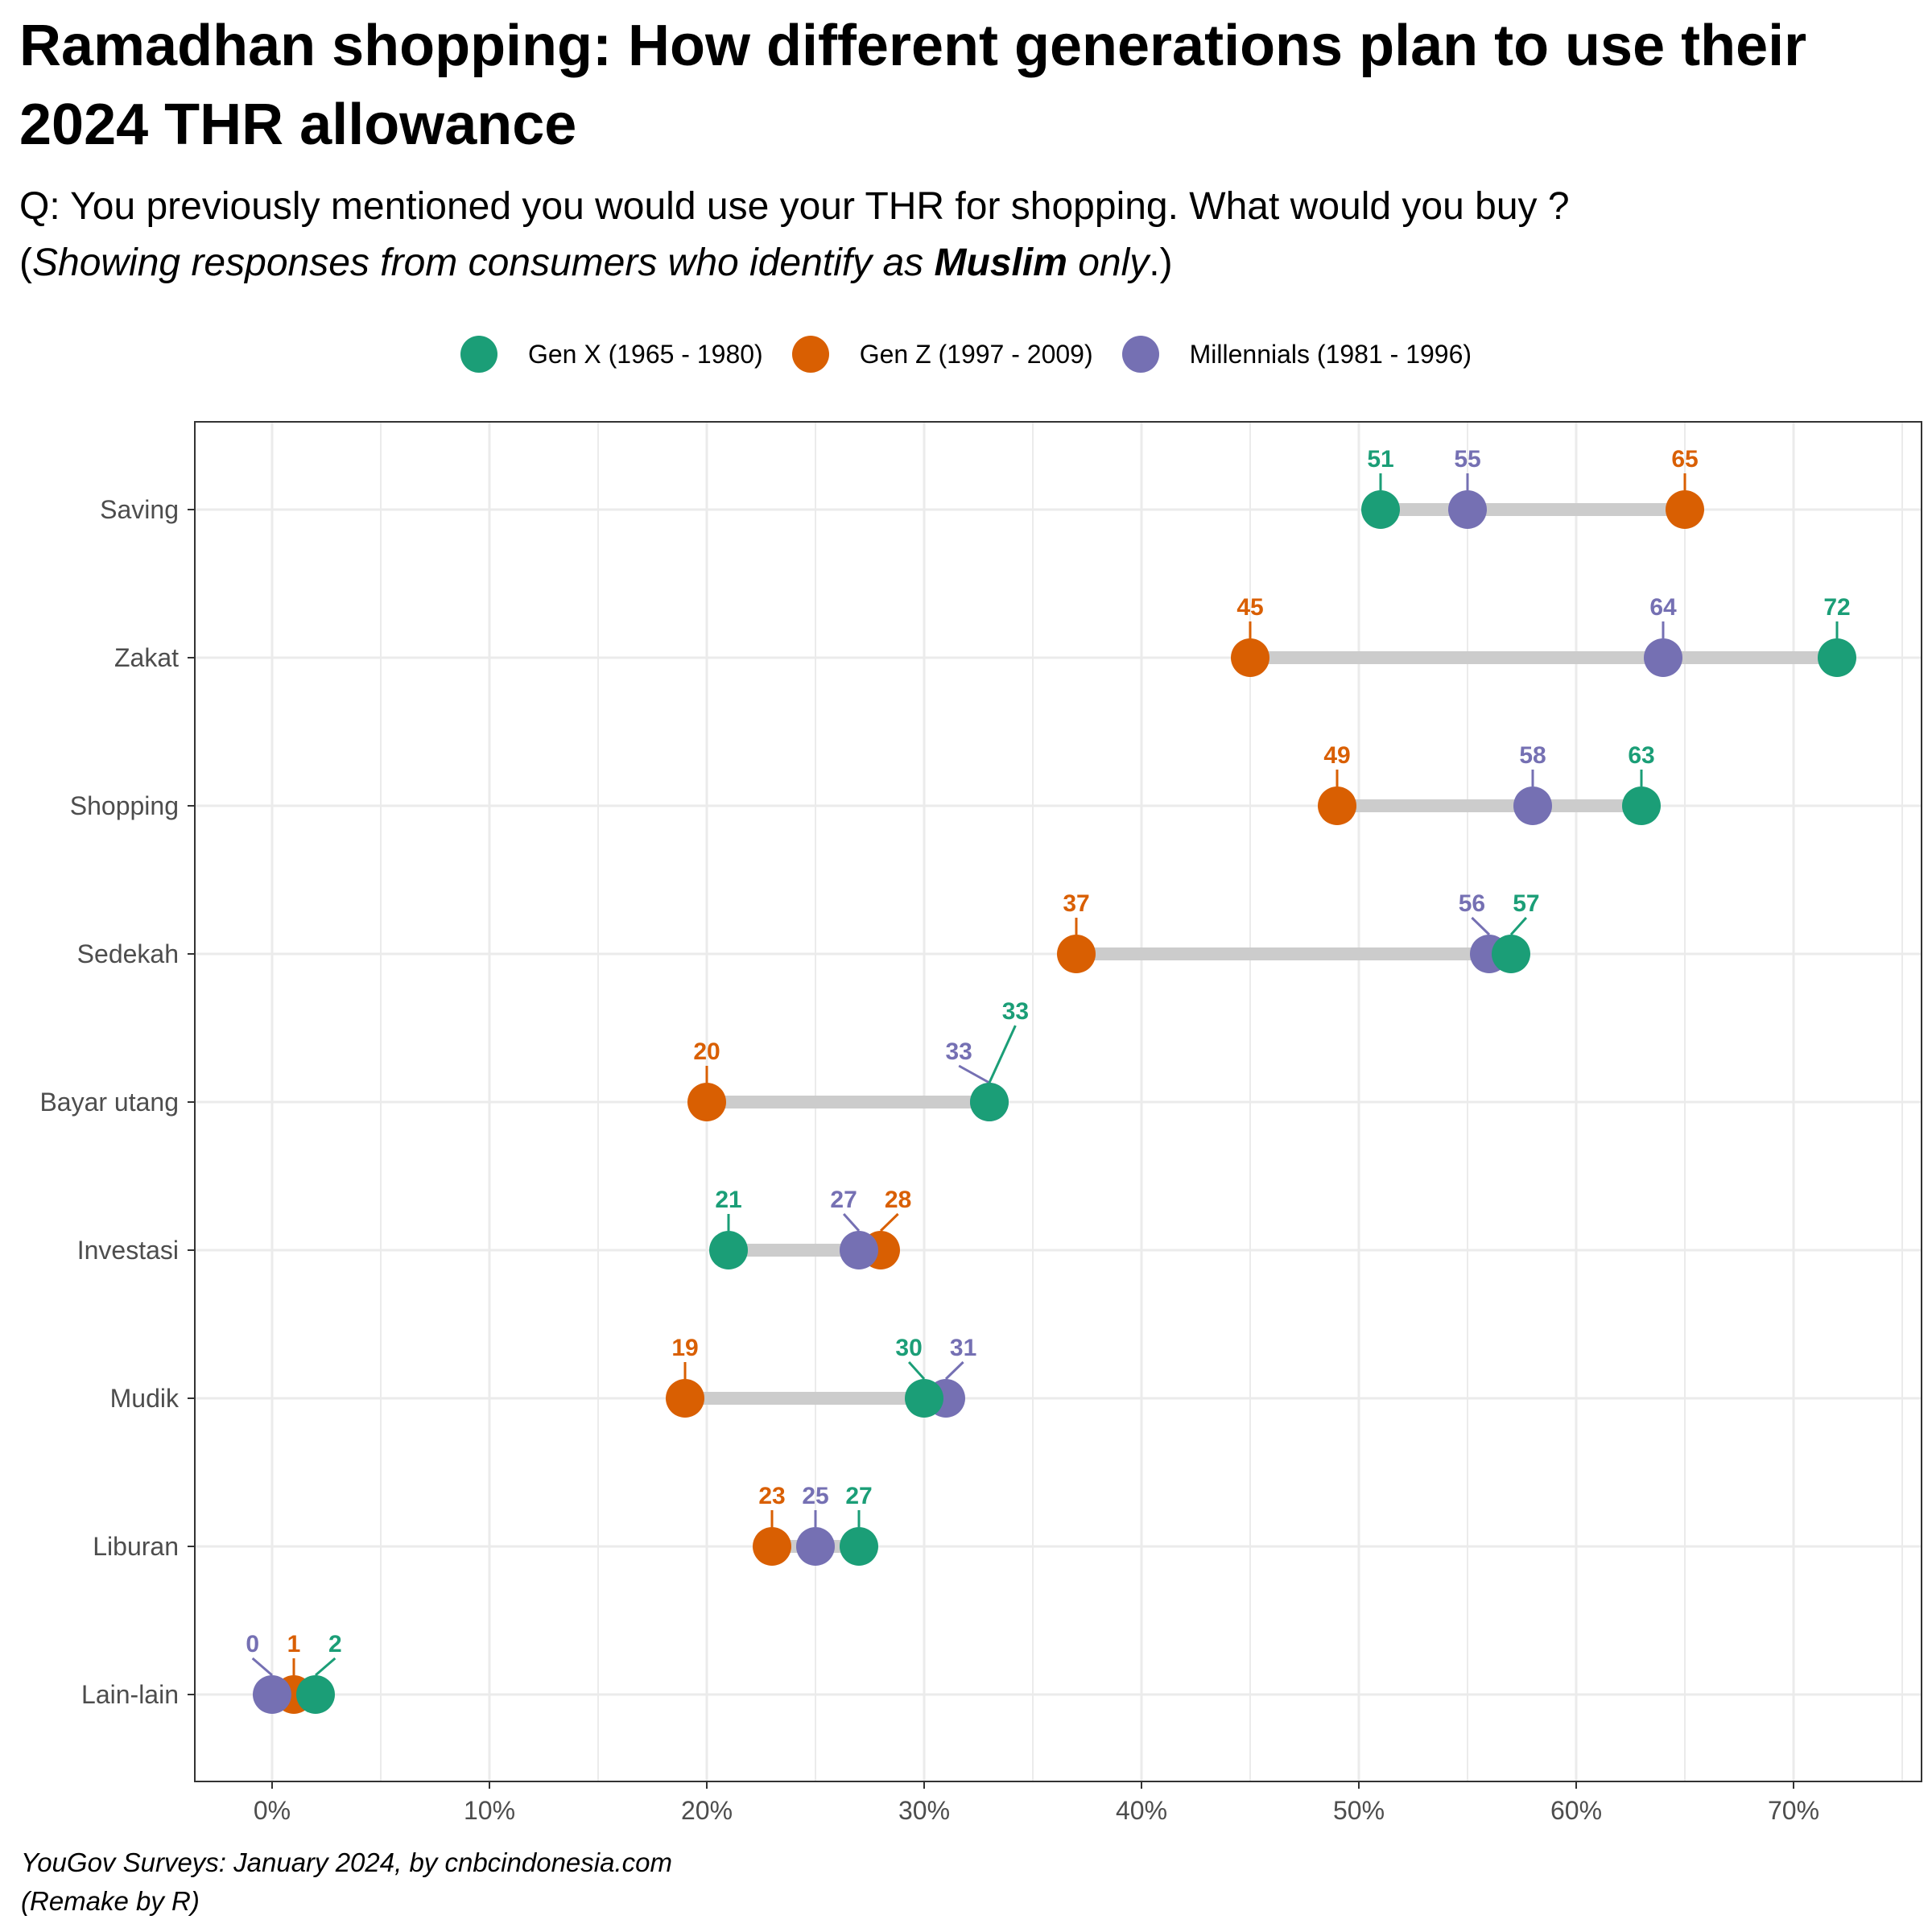  I want to click on x-tick-label: 10%, so click(489, 1810).